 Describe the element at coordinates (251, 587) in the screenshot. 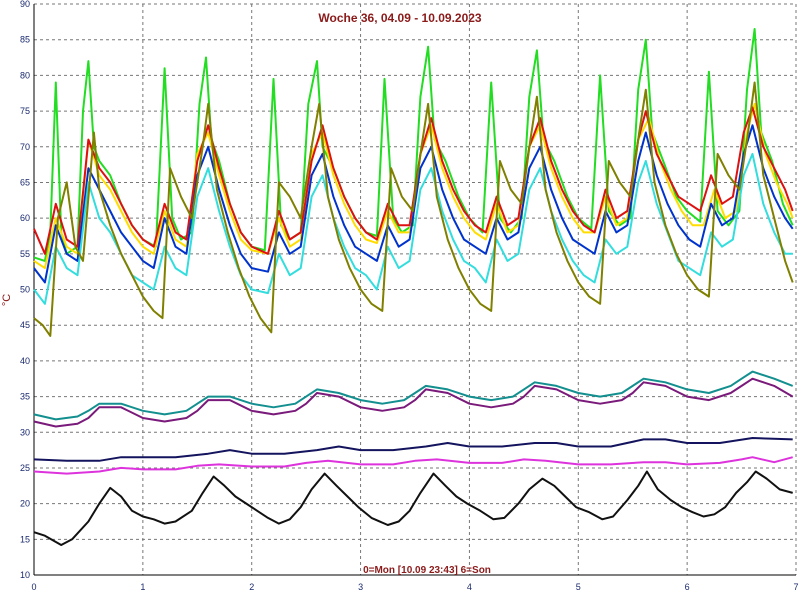

I see `x-tick-label: 2` at that location.